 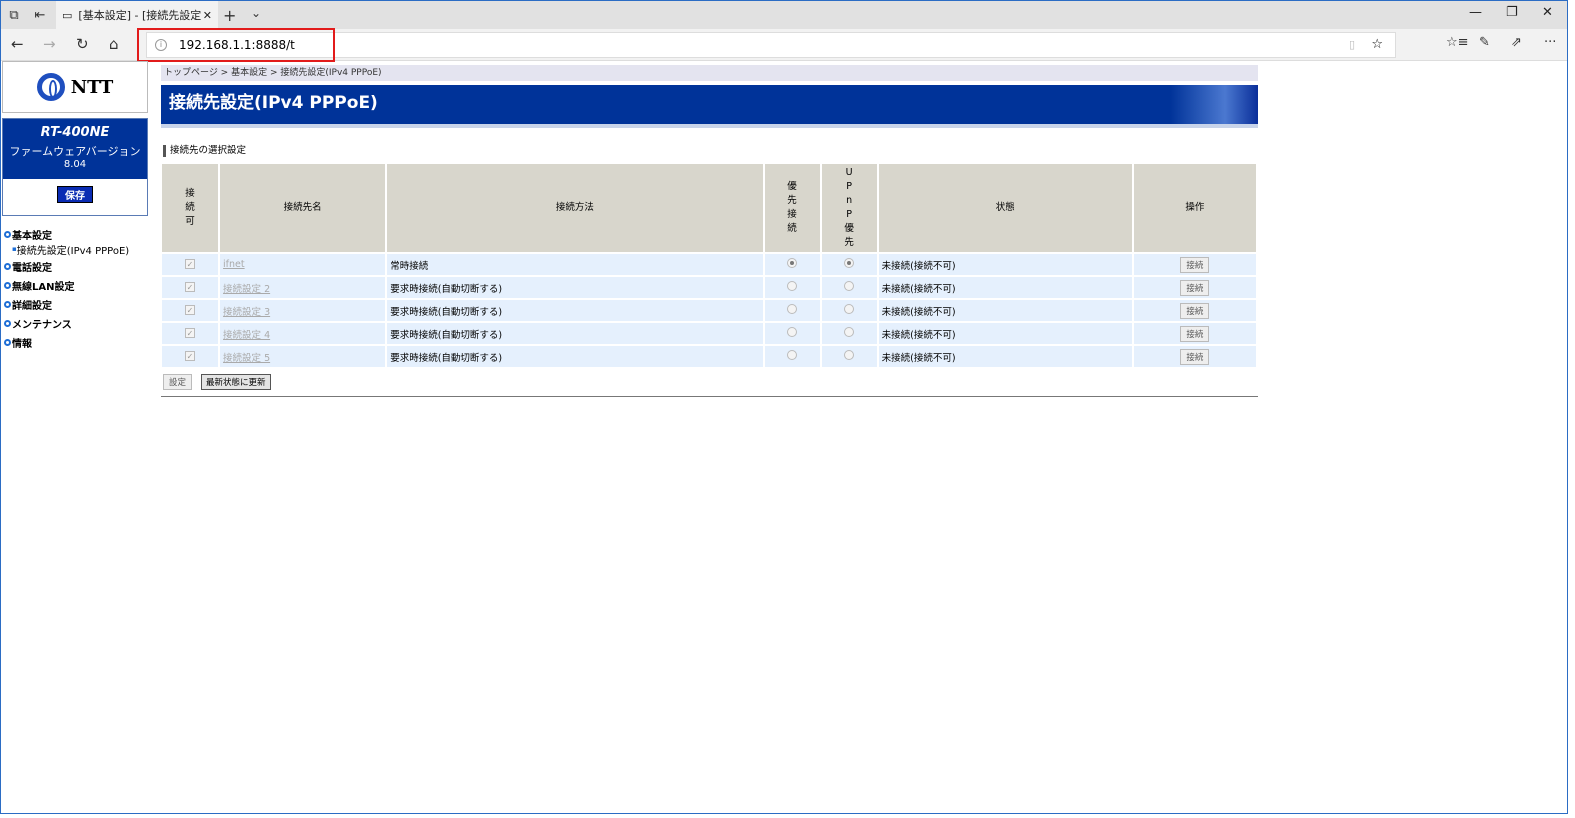 What do you see at coordinates (247, 335) in the screenshot?
I see `connection-name-link: 接続設定 4` at bounding box center [247, 335].